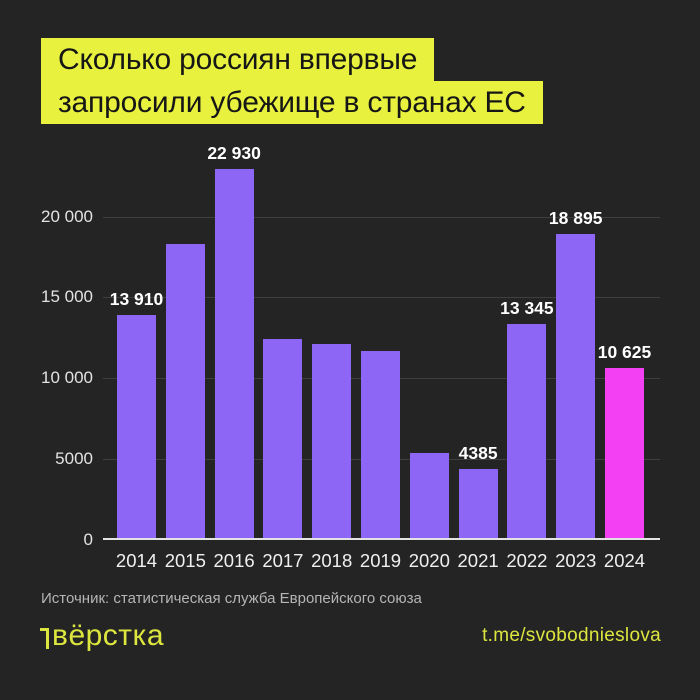 The height and width of the screenshot is (700, 700). Describe the element at coordinates (527, 560) in the screenshot. I see `x-tick-label-2022: 2022` at that location.